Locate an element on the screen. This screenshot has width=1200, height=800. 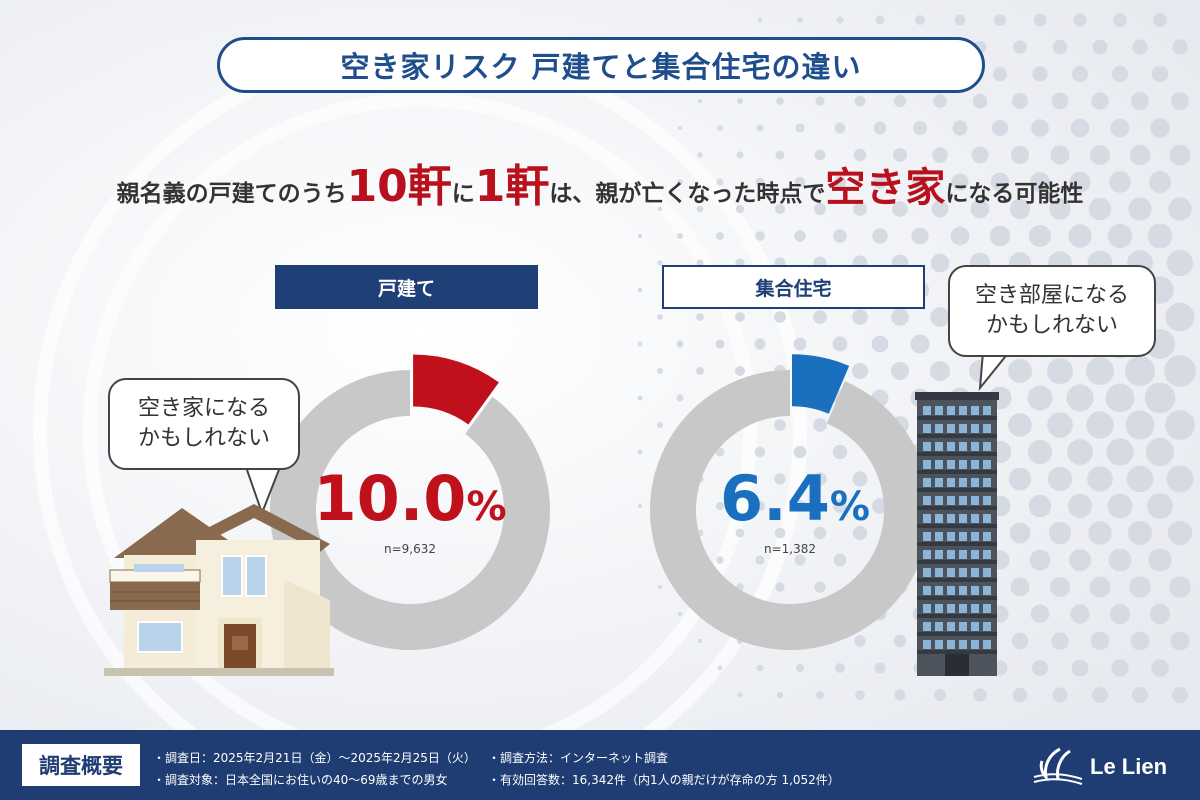
bubble-house-line1: 空き家になる is located at coordinates (203, 409).